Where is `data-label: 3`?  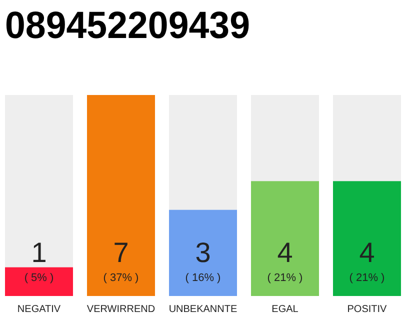 data-label: 3 is located at coordinates (203, 252).